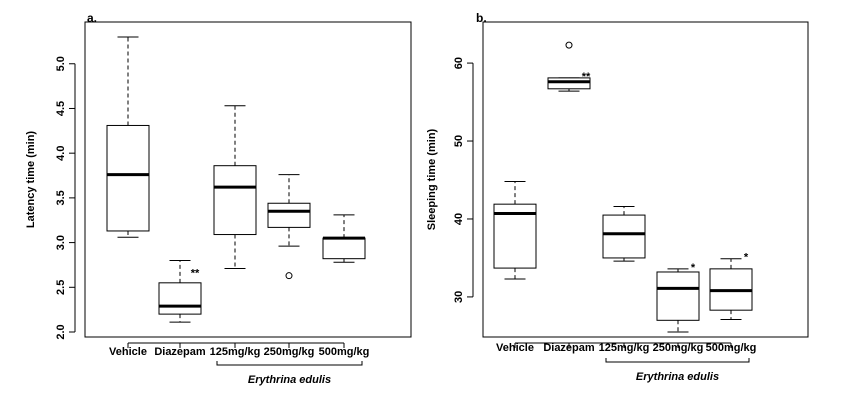 The width and height of the screenshot is (848, 413). I want to click on chart-a-x-tick-label: 250mg/kg, so click(289, 352).